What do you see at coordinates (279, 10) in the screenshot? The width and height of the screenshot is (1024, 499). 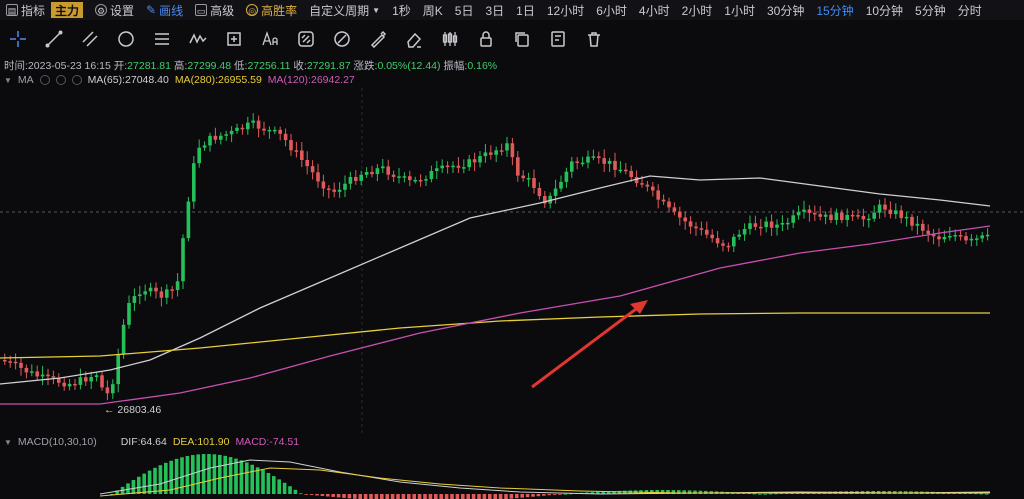 I see `winrate-label: 高胜率` at bounding box center [279, 10].